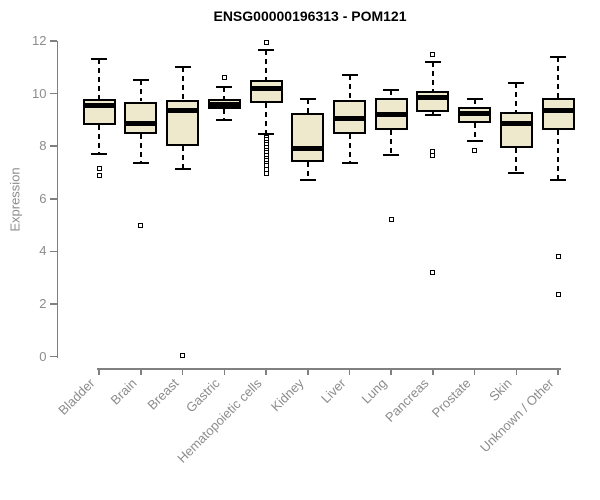  What do you see at coordinates (43, 356) in the screenshot?
I see `y-tick-label: 0` at bounding box center [43, 356].